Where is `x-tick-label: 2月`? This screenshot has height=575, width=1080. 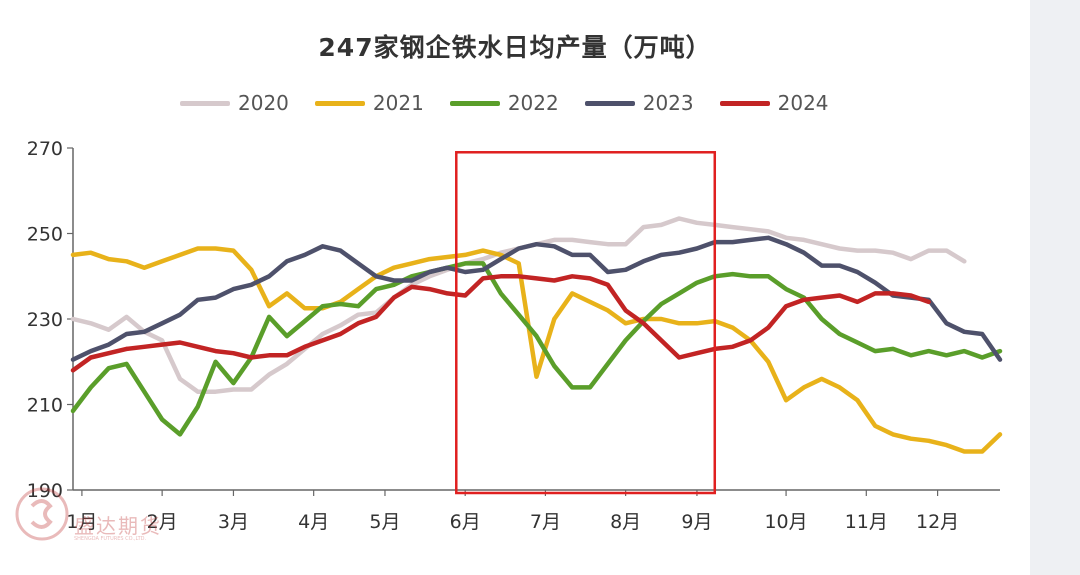 x-tick-label: 2月 is located at coordinates (162, 522).